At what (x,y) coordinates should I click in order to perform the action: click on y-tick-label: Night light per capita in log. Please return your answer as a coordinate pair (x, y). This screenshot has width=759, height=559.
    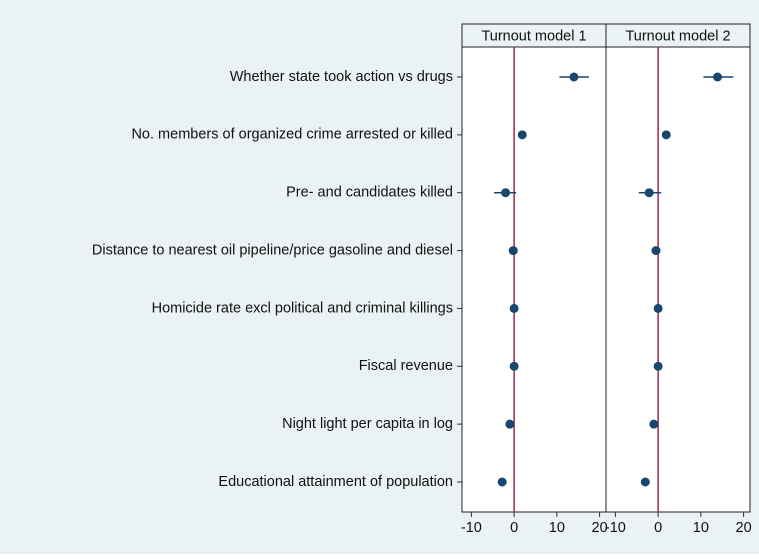
    Looking at the image, I should click on (367, 424).